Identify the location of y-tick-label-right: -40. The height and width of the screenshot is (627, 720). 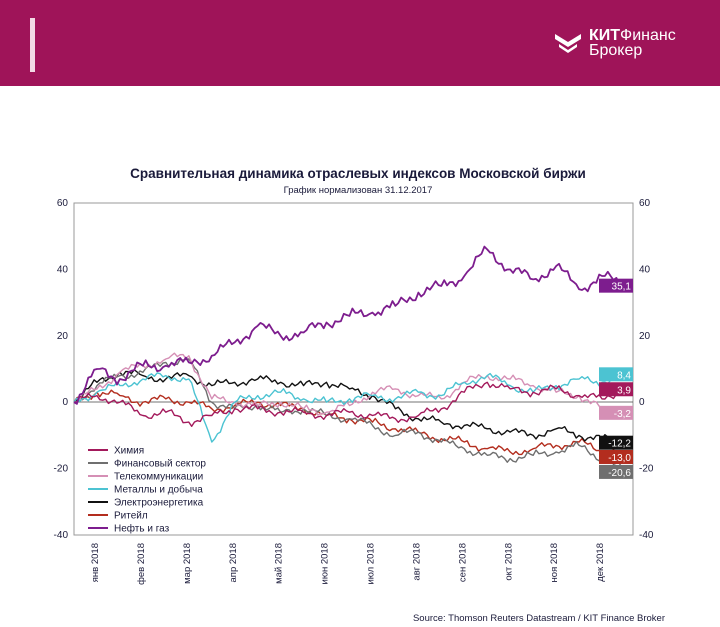
(646, 535).